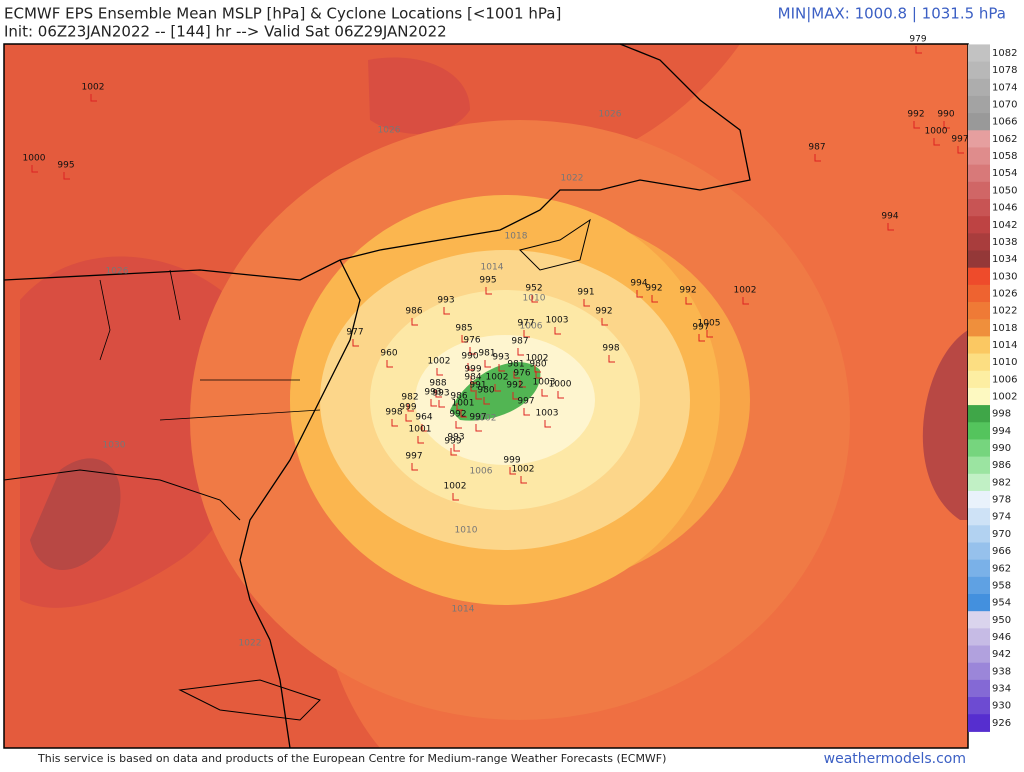 The width and height of the screenshot is (1024, 772). What do you see at coordinates (469, 357) in the screenshot?
I see `cyclone-value: 990` at bounding box center [469, 357].